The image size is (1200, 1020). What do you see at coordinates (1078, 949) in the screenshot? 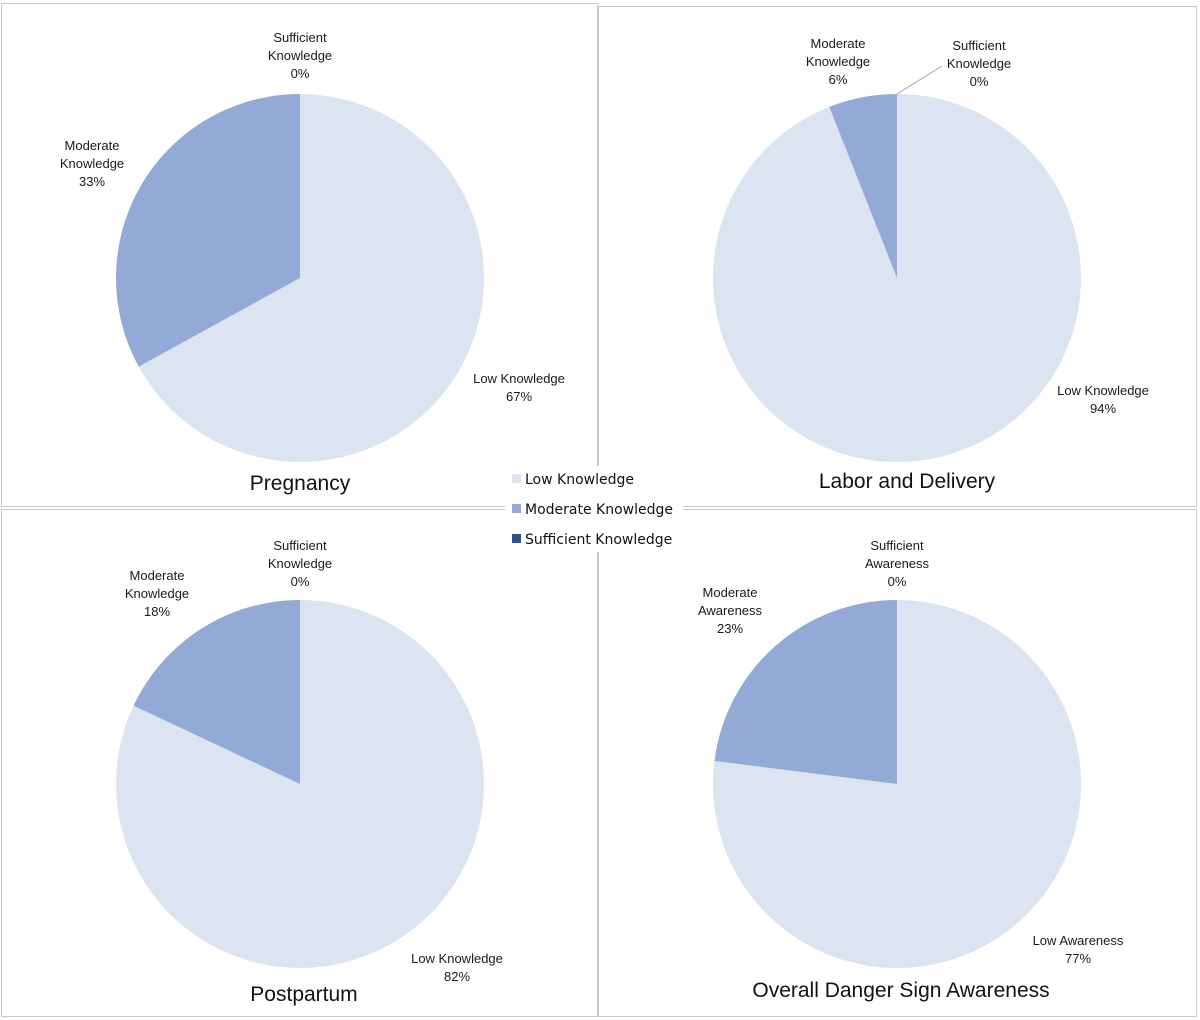
I see `data-label-overall-low: Low Awareness 77%` at bounding box center [1078, 949].